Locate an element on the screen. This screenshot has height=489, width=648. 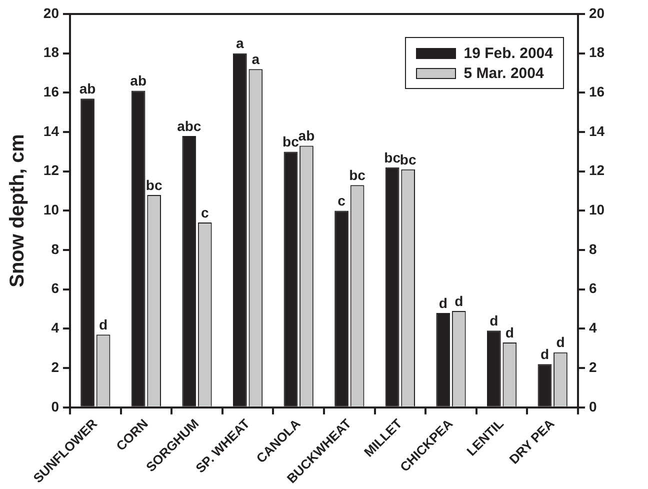
y-tick-label: 4 is located at coordinates (55, 328).